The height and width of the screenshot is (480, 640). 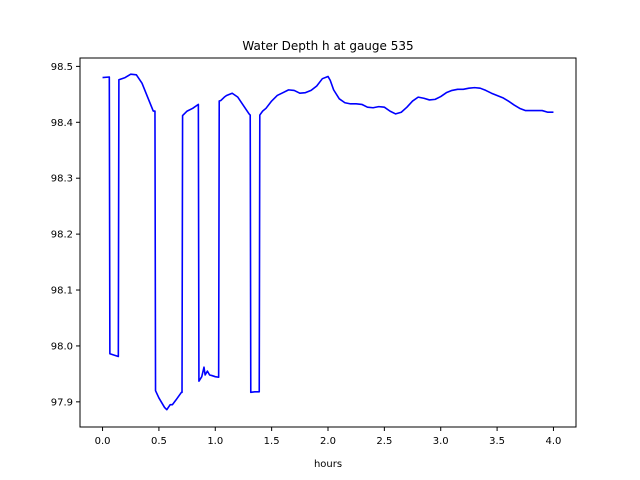 I want to click on y-tick-label: 98.0, so click(x=62, y=346).